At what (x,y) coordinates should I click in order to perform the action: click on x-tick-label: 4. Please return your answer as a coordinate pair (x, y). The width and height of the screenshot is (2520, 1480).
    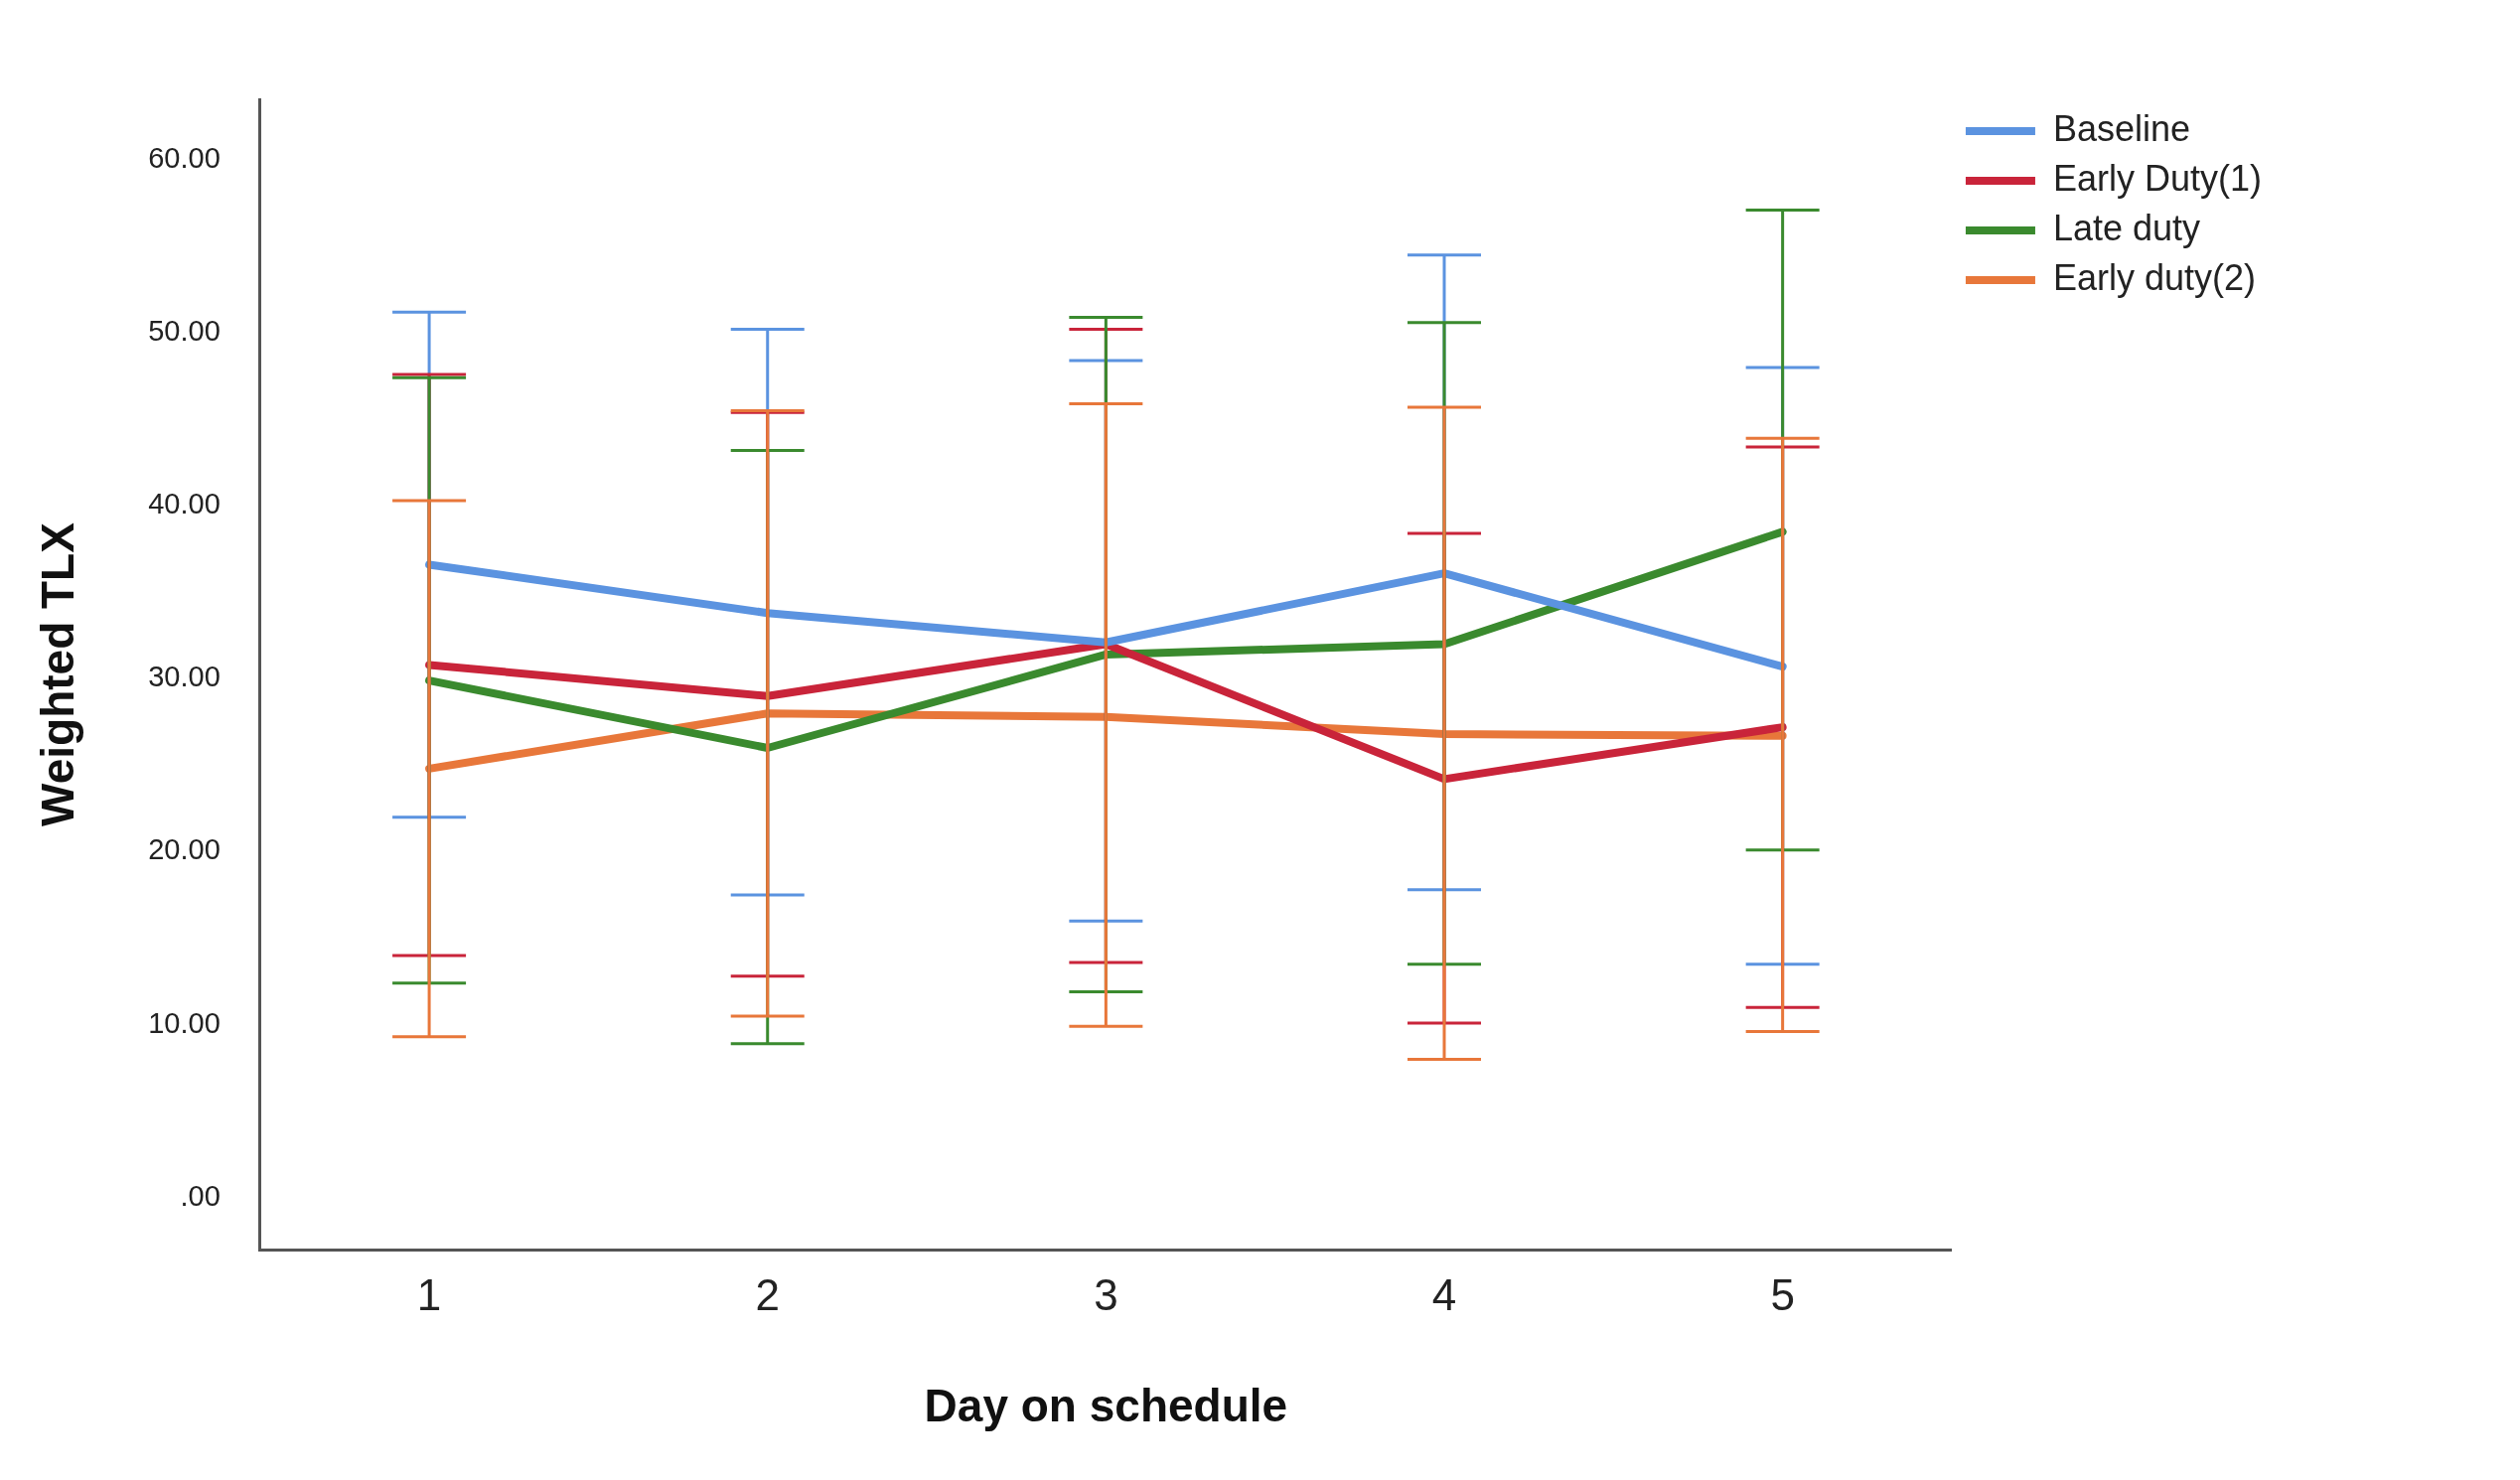
    Looking at the image, I should click on (1444, 1294).